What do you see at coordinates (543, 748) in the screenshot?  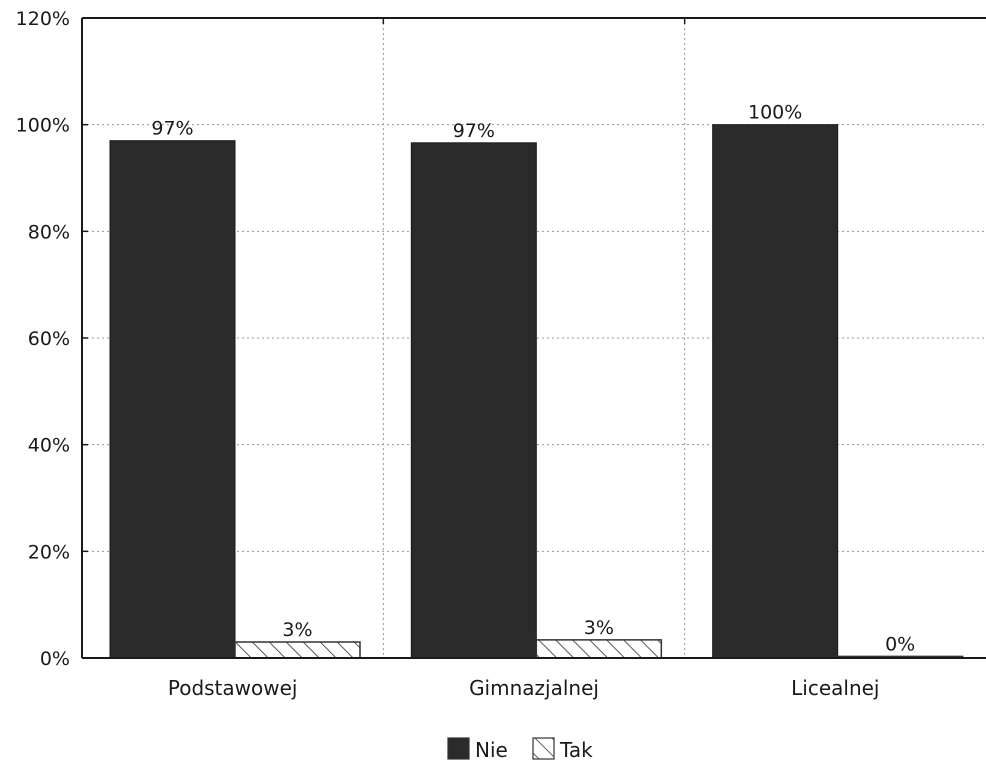 I see `legend-swatch-tak` at bounding box center [543, 748].